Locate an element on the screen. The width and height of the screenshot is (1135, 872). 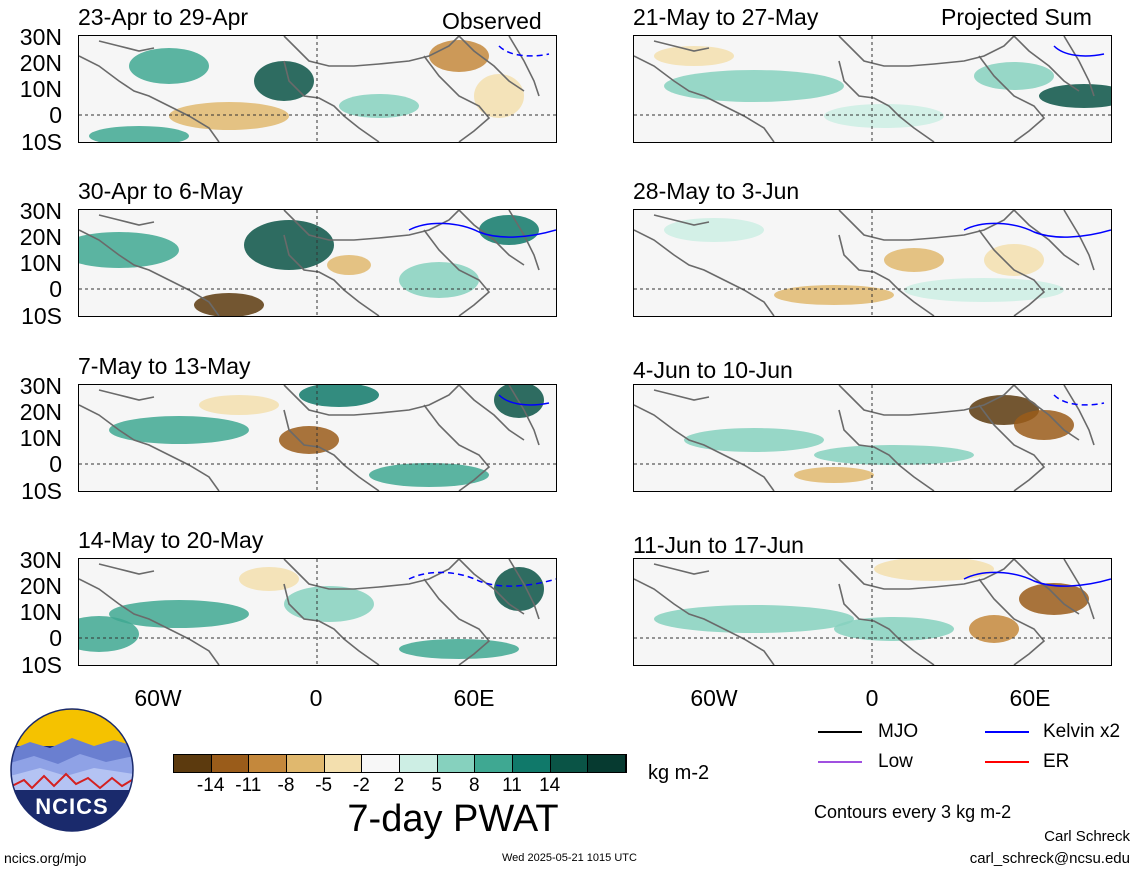
colorbar-tick-label: -8 is located at coordinates (286, 785).